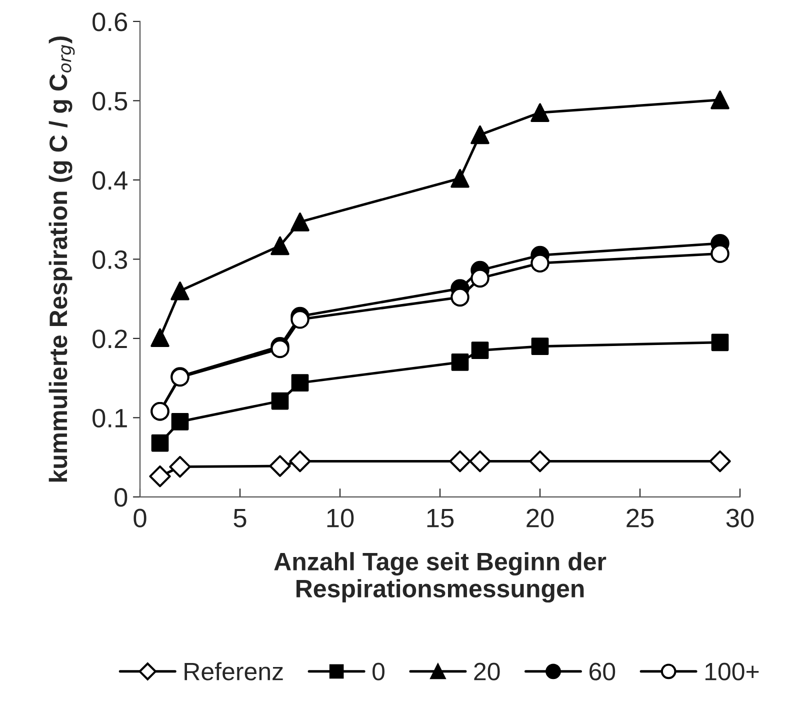  Describe the element at coordinates (740, 518) in the screenshot. I see `x-tick-label: 30` at that location.